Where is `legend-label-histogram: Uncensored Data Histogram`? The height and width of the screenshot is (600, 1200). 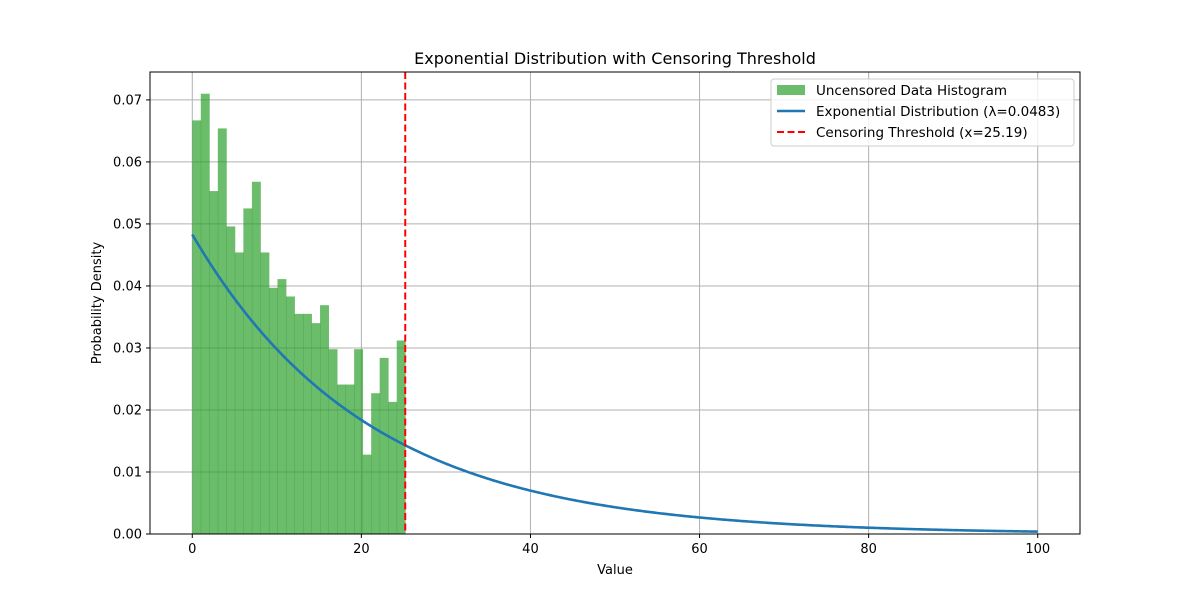
legend-label-histogram: Uncensored Data Histogram is located at coordinates (911, 91).